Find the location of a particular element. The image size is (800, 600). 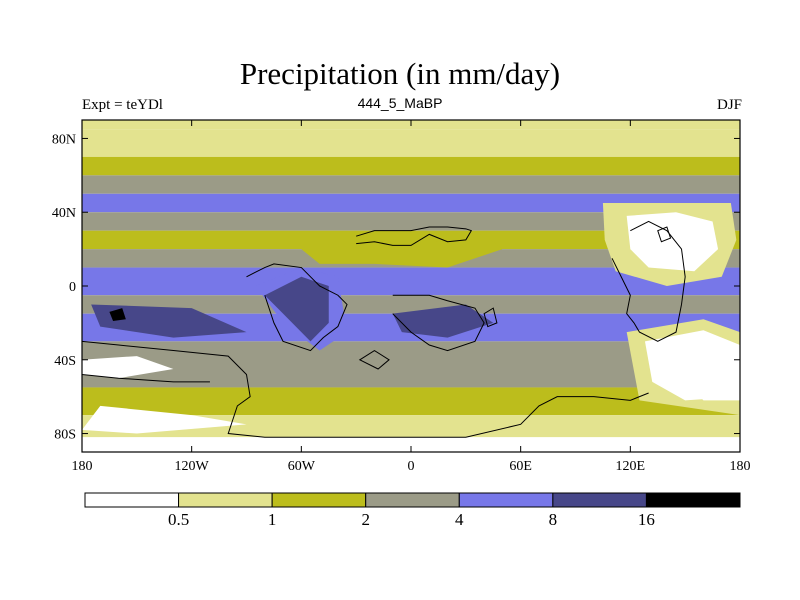

time-label: 444_5_MaBP is located at coordinates (400, 103).